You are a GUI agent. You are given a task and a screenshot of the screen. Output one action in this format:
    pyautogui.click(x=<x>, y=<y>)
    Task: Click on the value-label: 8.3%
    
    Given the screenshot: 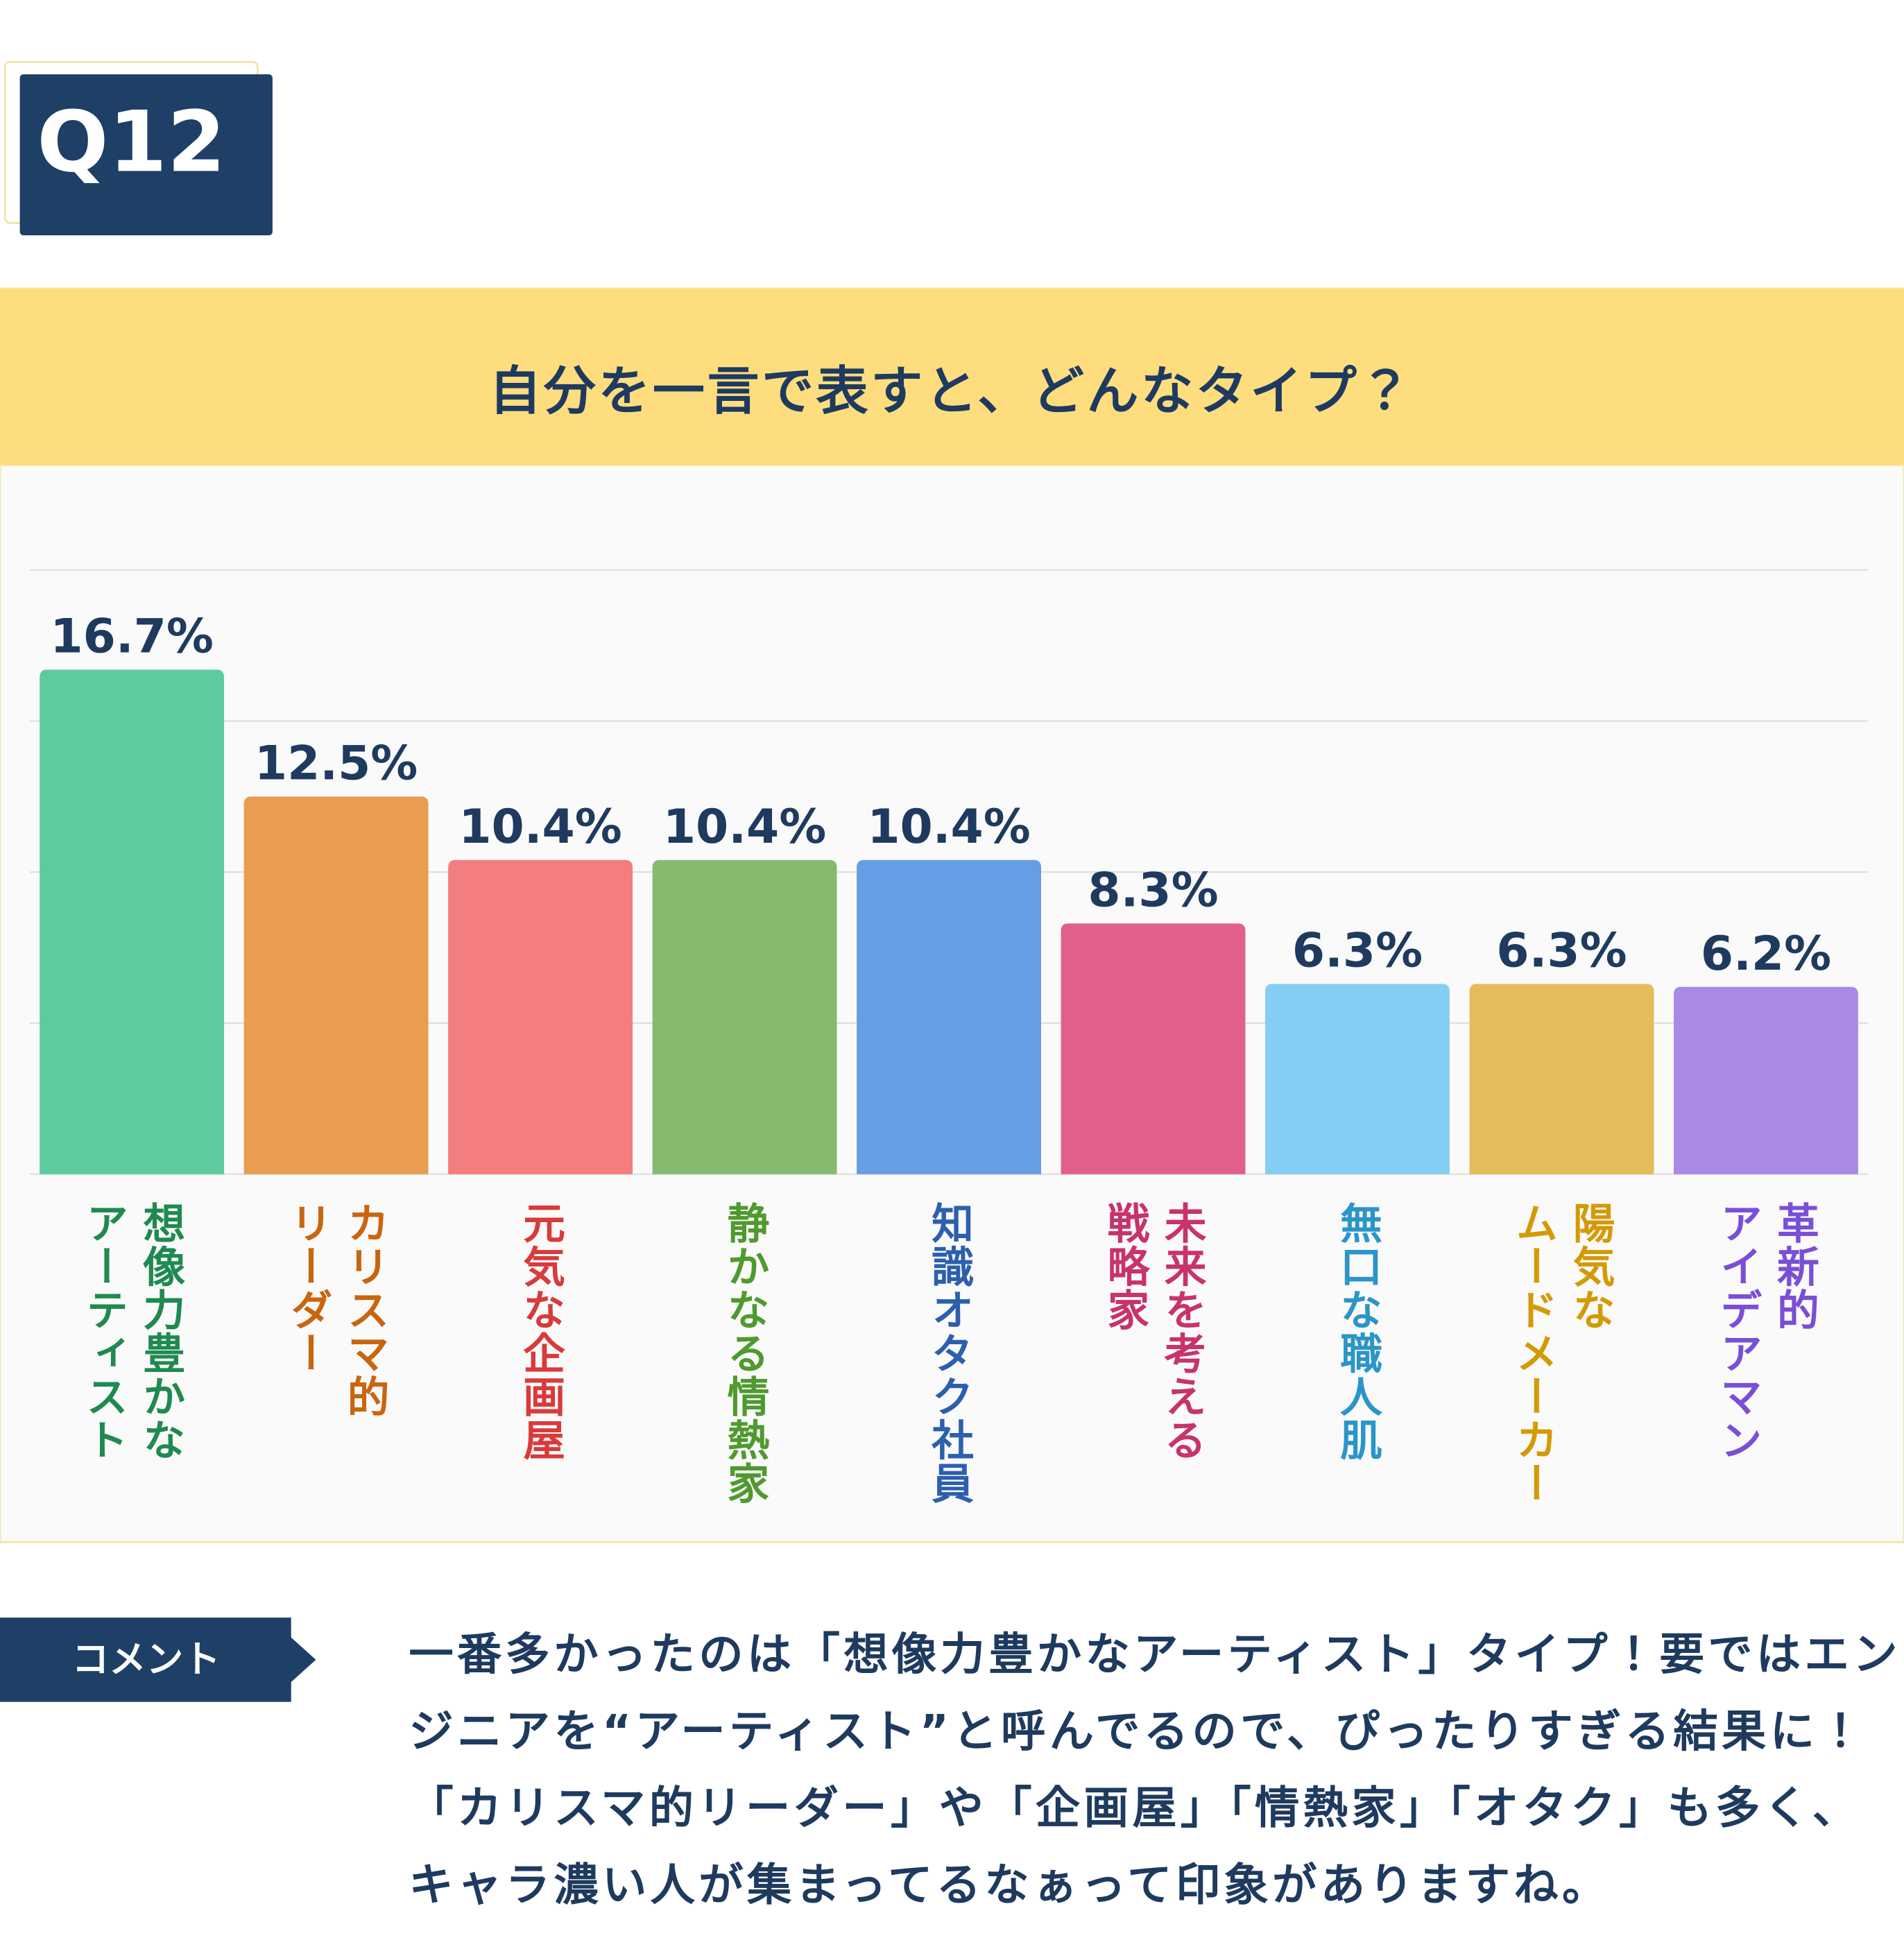 What is the action you would take?
    pyautogui.click(x=1153, y=891)
    